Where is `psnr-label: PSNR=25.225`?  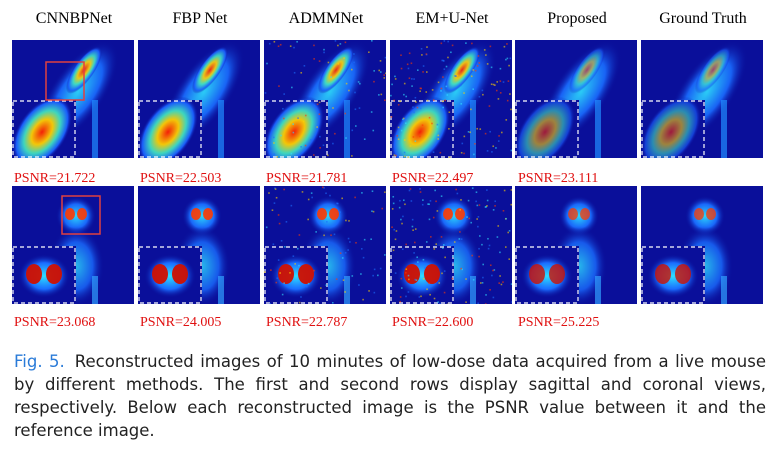 psnr-label: PSNR=25.225 is located at coordinates (559, 322).